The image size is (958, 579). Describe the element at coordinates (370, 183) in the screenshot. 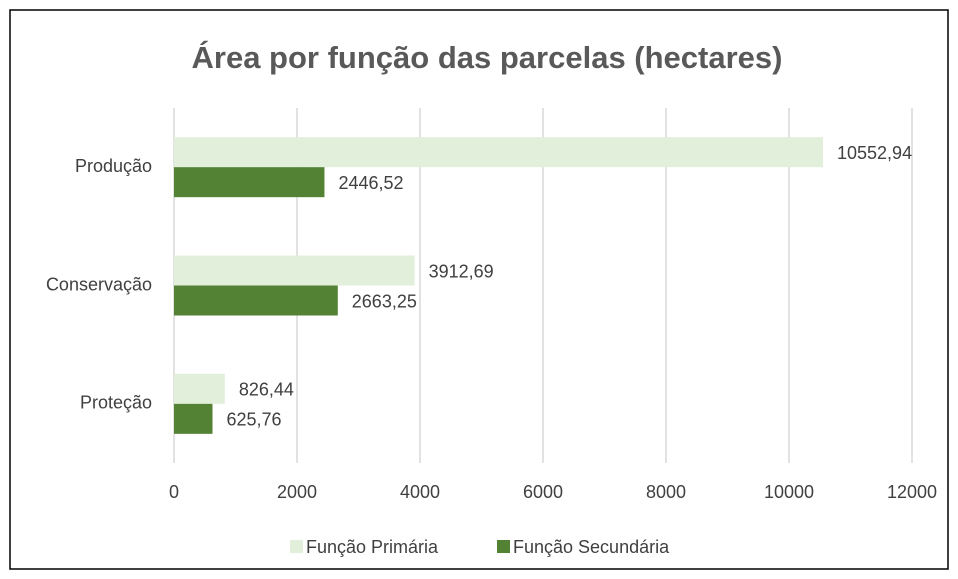

I see `data-label: 2446,52` at that location.